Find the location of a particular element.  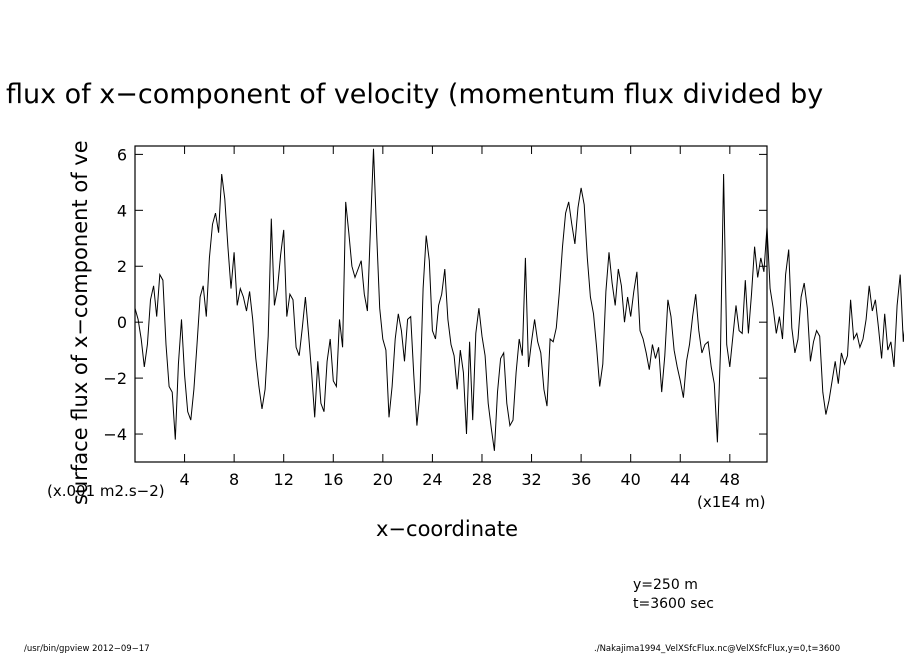

x-tick-label: 28 is located at coordinates (482, 479).